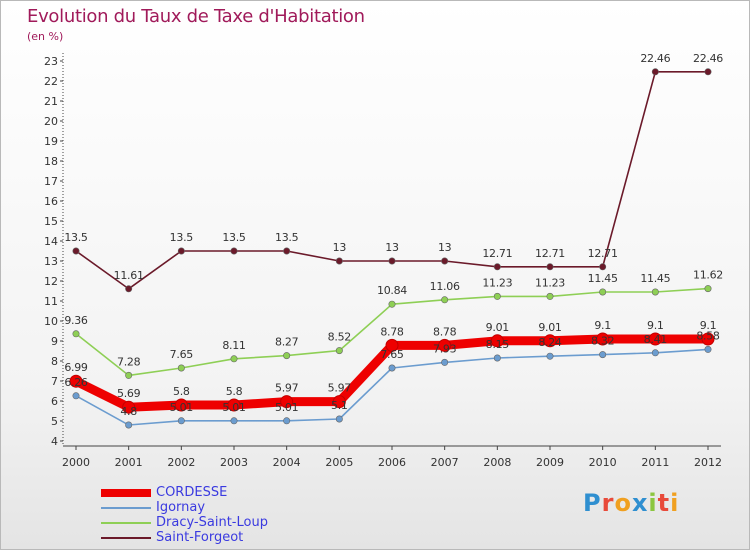 Image resolution: width=750 pixels, height=550 pixels. I want to click on data-label-dracy-saint-loup: 9.36, so click(76, 320).